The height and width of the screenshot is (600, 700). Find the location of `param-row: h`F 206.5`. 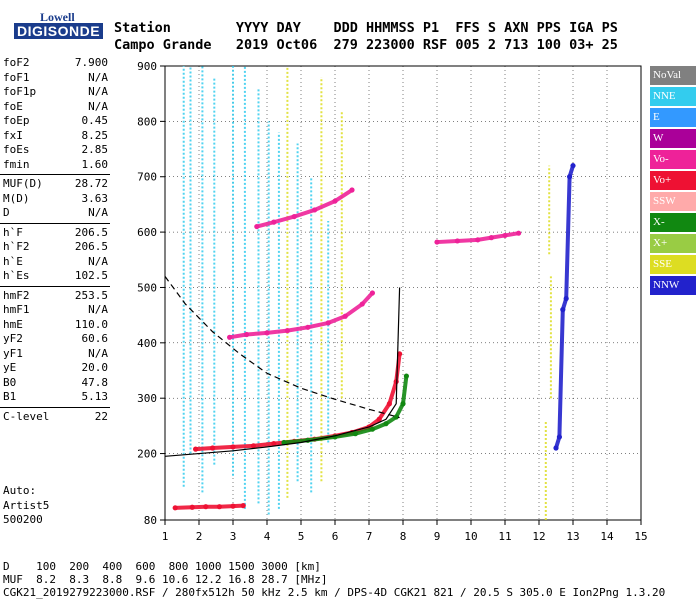

param-row: h`F 206.5 is located at coordinates (56, 233).